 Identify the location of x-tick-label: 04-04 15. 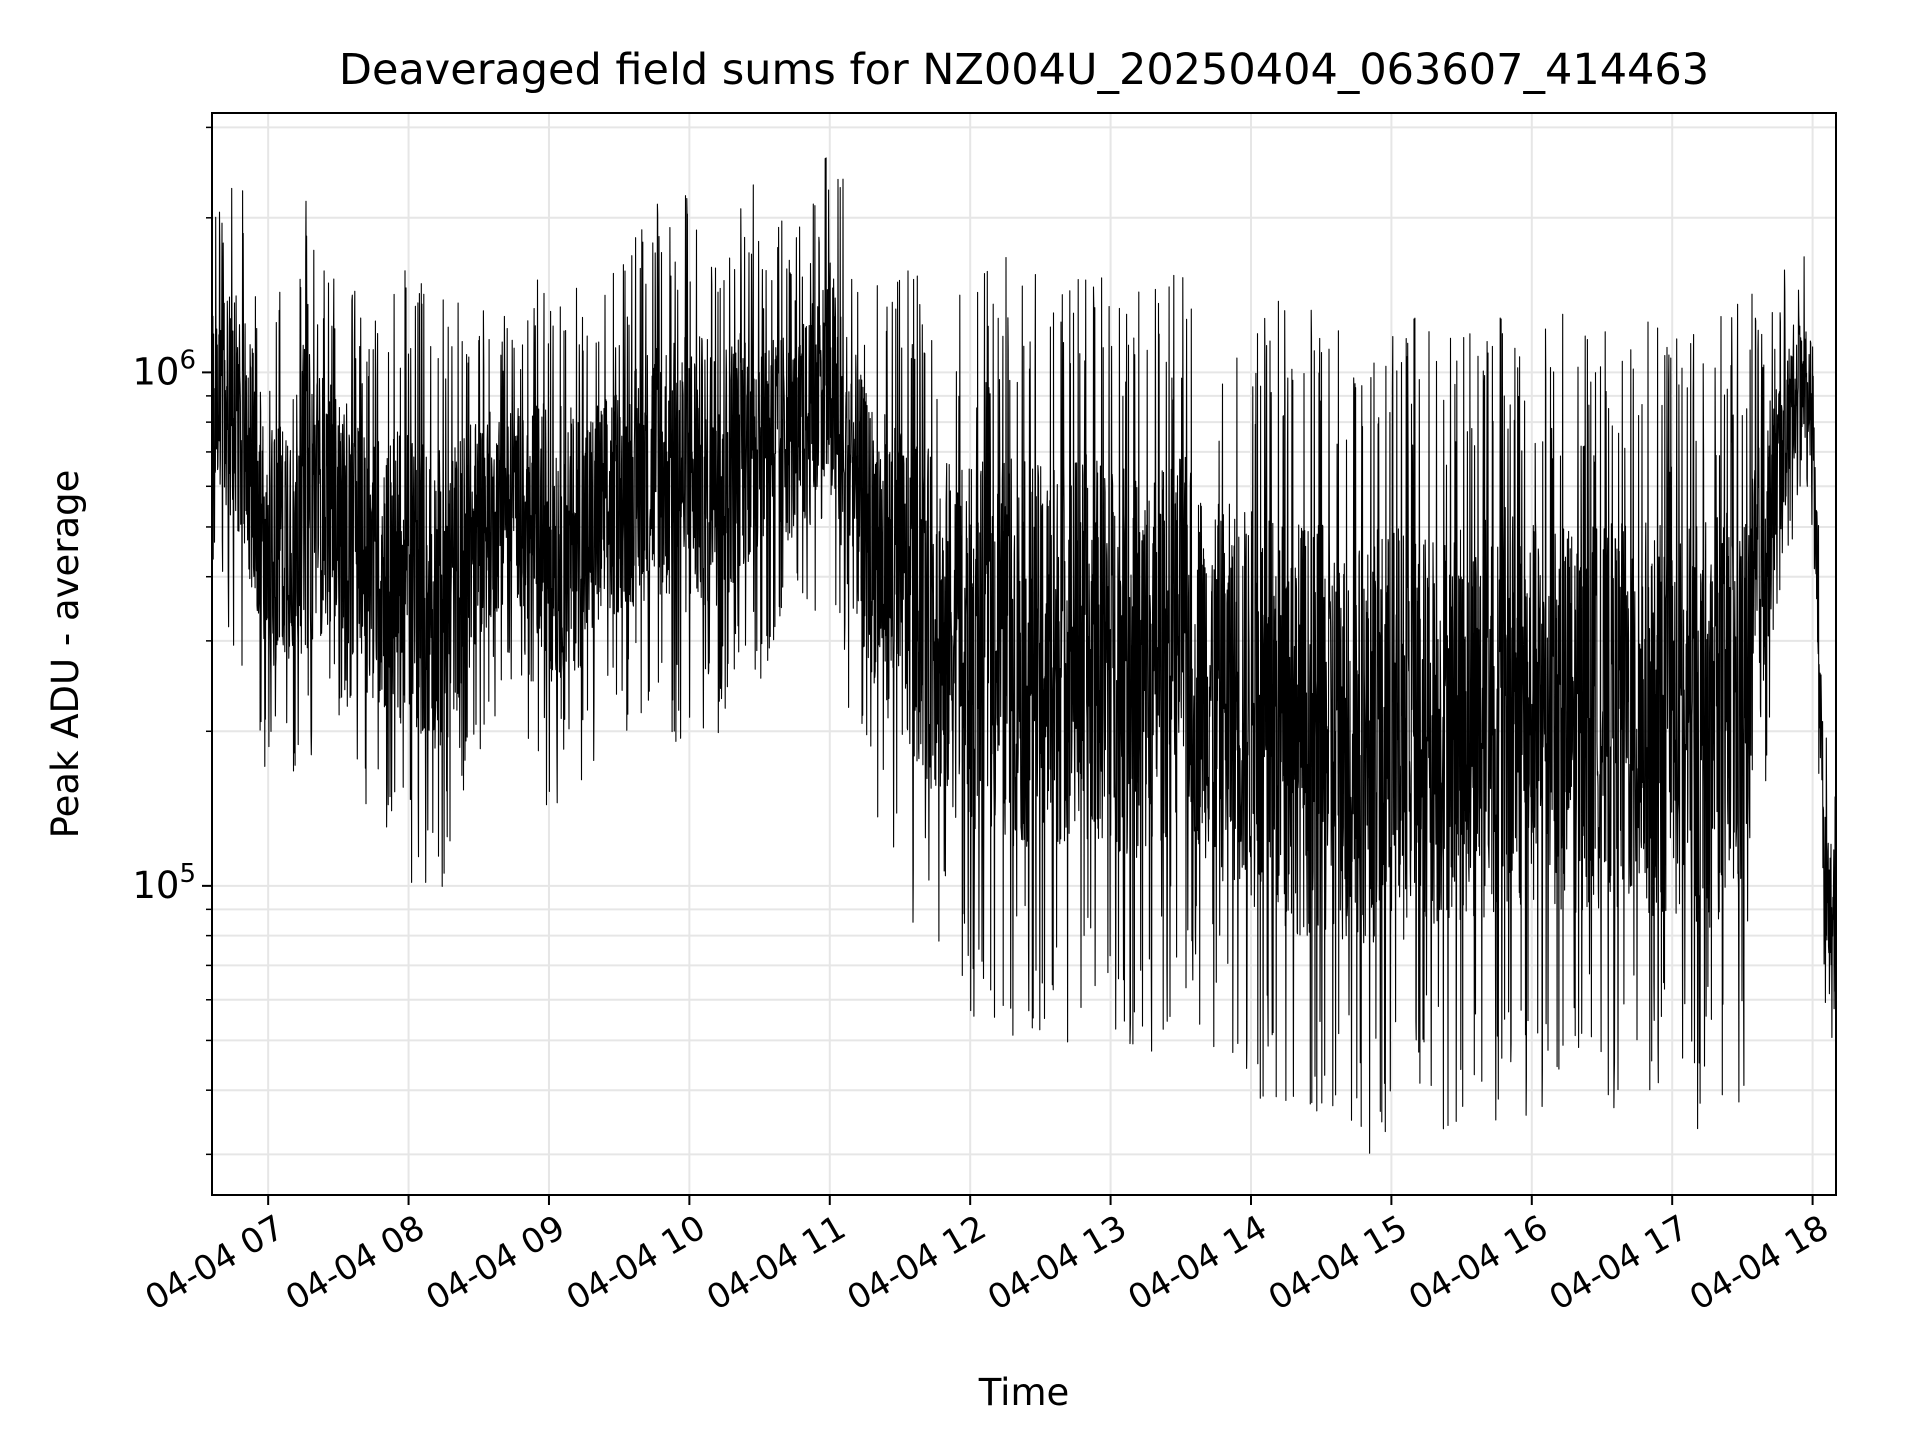
(1338, 1263).